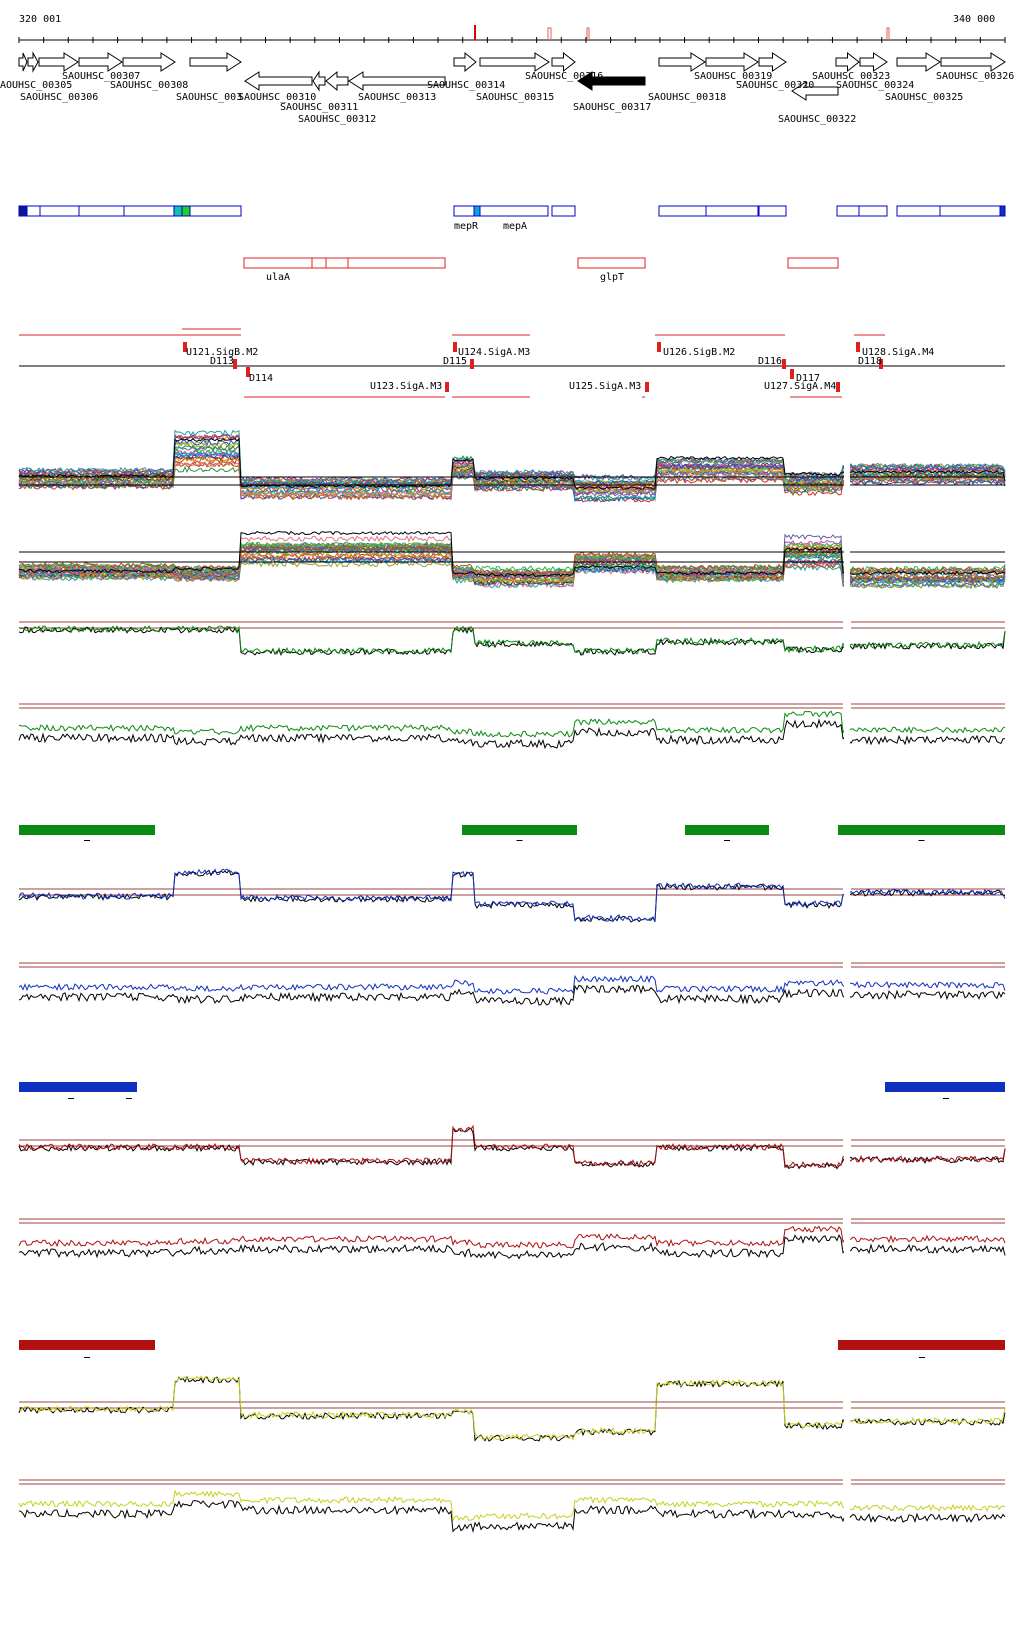 This screenshot has height=1644, width=1024. What do you see at coordinates (975, 76) in the screenshot?
I see `gene-label: SAOUHSC_00326` at bounding box center [975, 76].